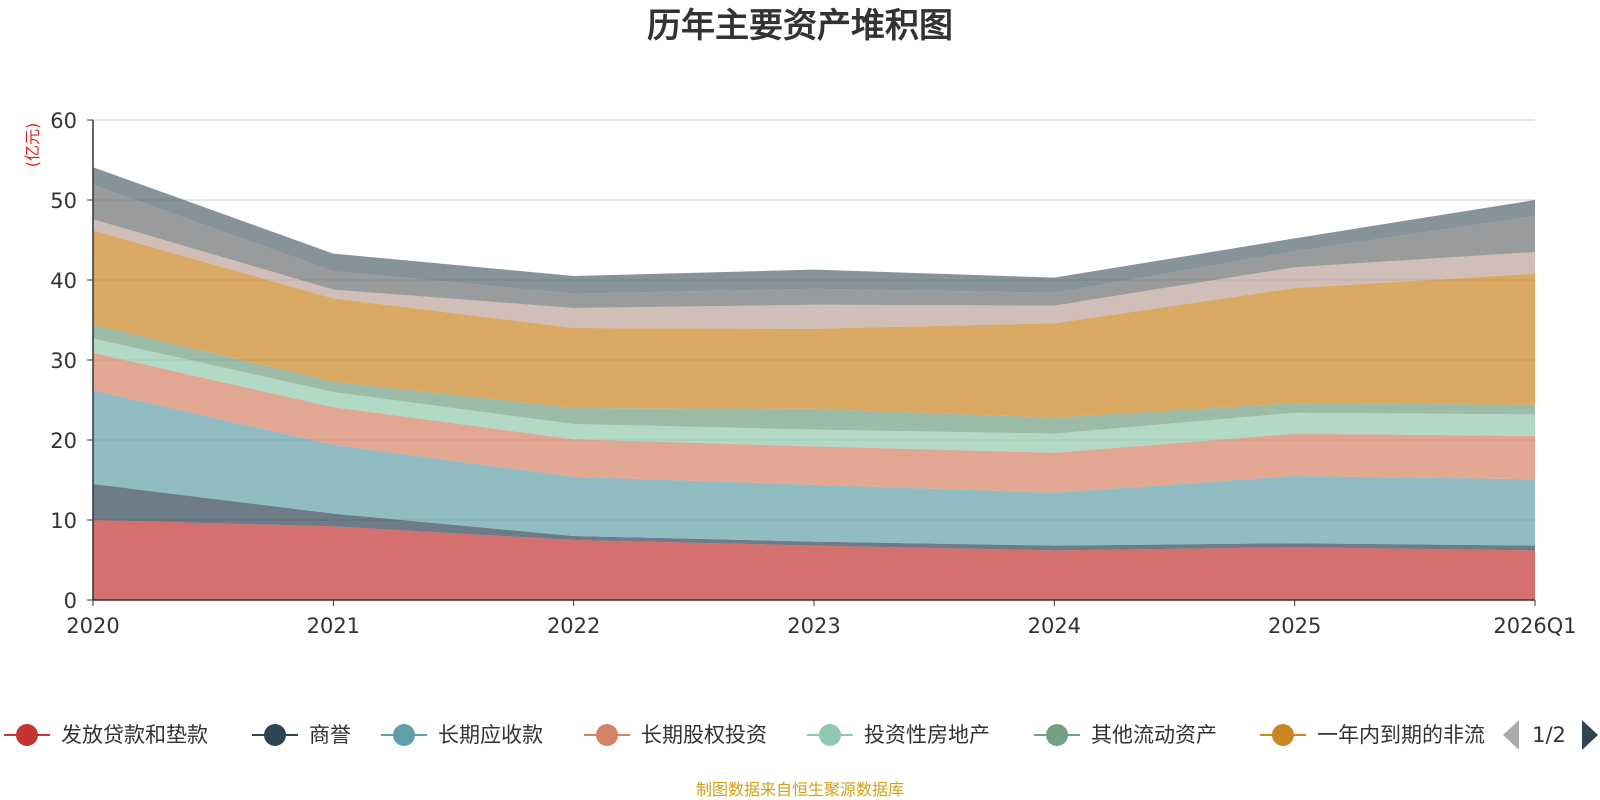 Image resolution: width=1600 pixels, height=800 pixels. Describe the element at coordinates (1054, 626) in the screenshot. I see `x-tick-label: 2024` at that location.